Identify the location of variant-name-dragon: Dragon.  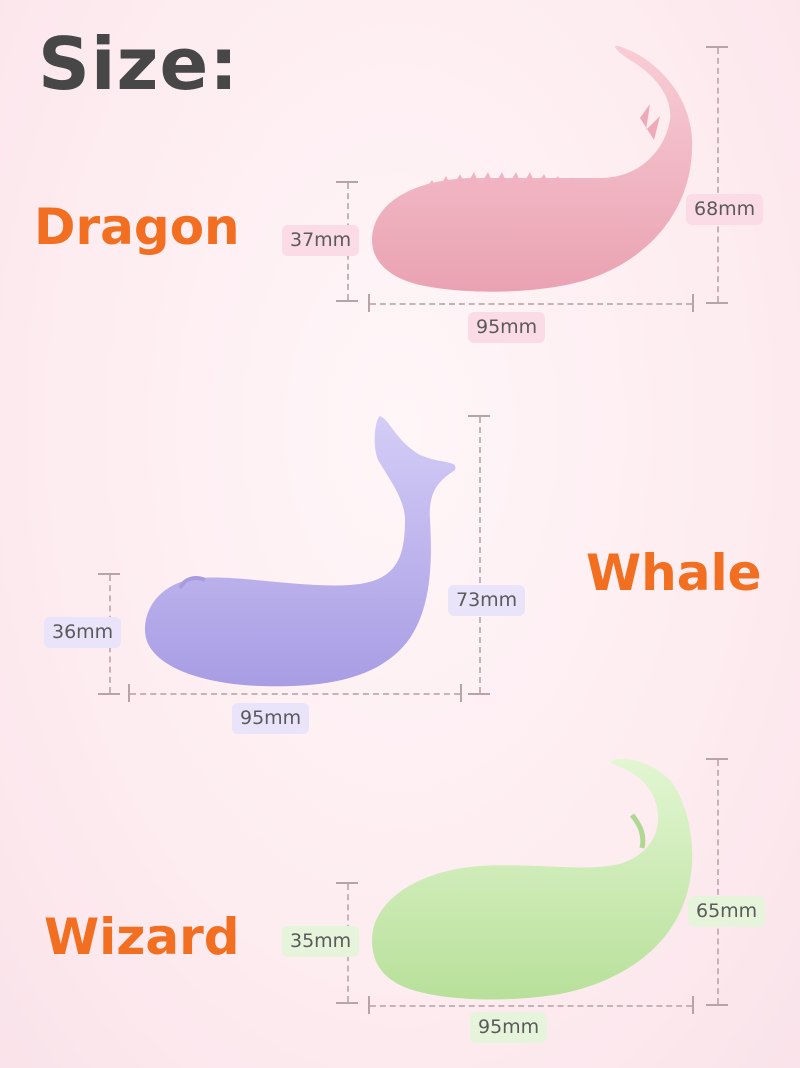
(137, 227).